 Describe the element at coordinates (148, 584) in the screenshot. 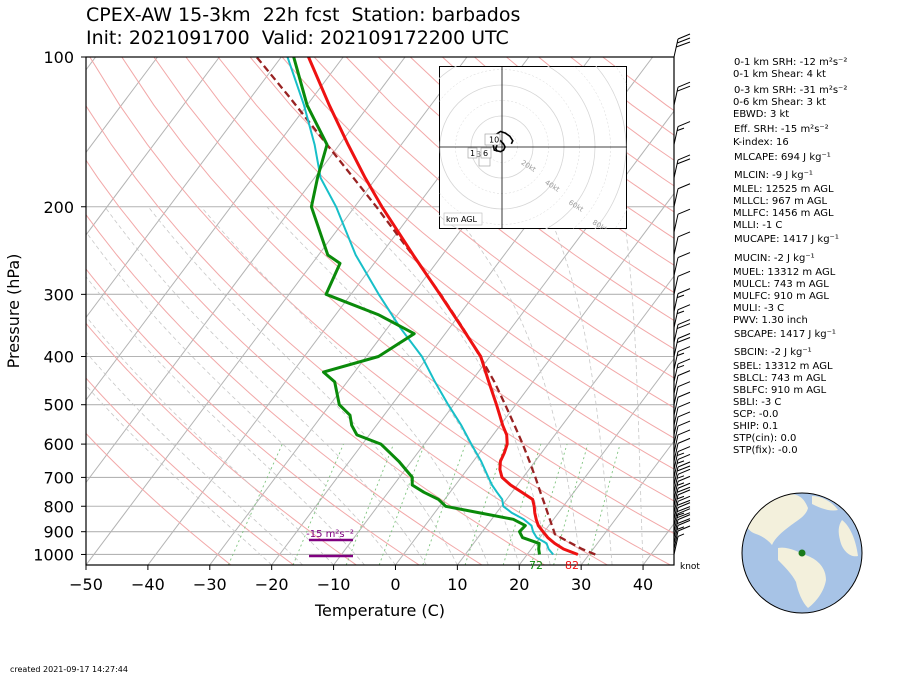

I see `x-tick-label: −40` at that location.